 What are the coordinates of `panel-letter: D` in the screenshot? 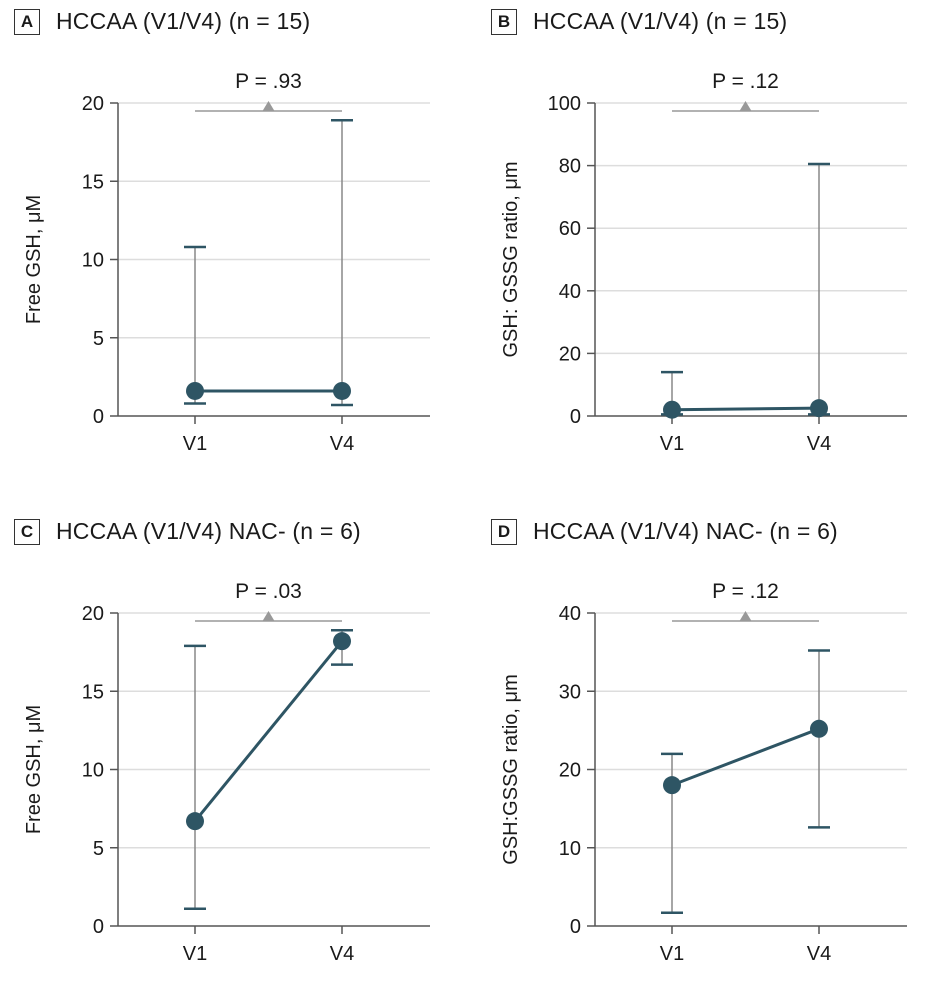 It's located at (504, 531).